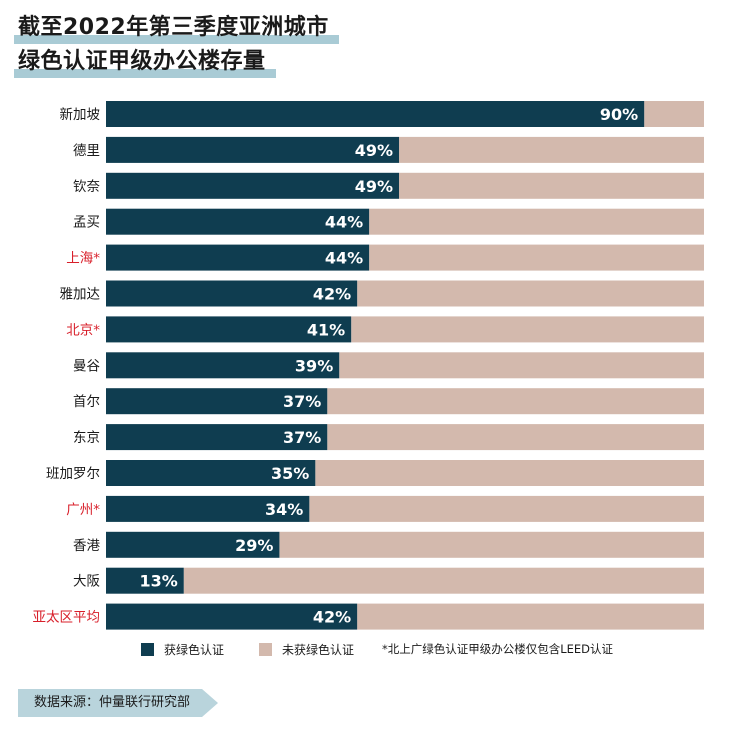 The height and width of the screenshot is (737, 744). I want to click on legend-label-certified: 获绿色认证, so click(194, 650).